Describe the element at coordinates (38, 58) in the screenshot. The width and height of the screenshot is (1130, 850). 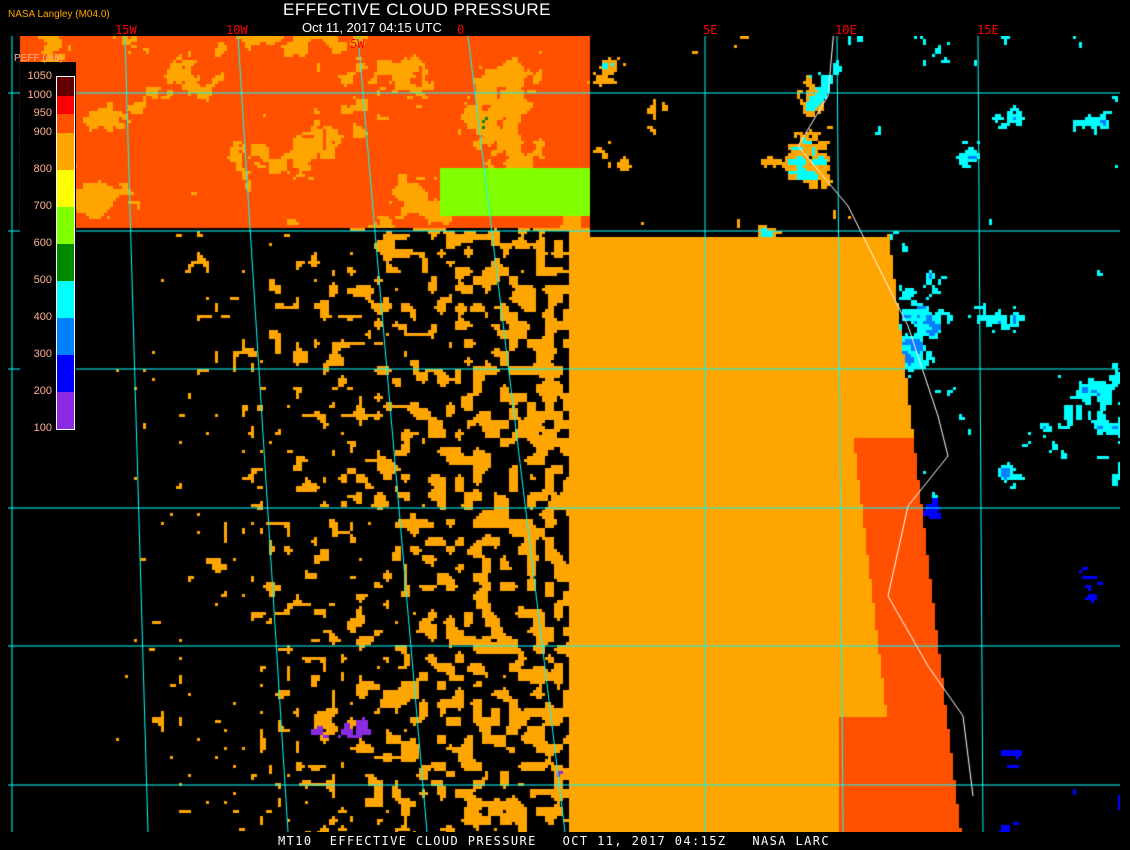
I see `legend-title: PEFF (mb)` at that location.